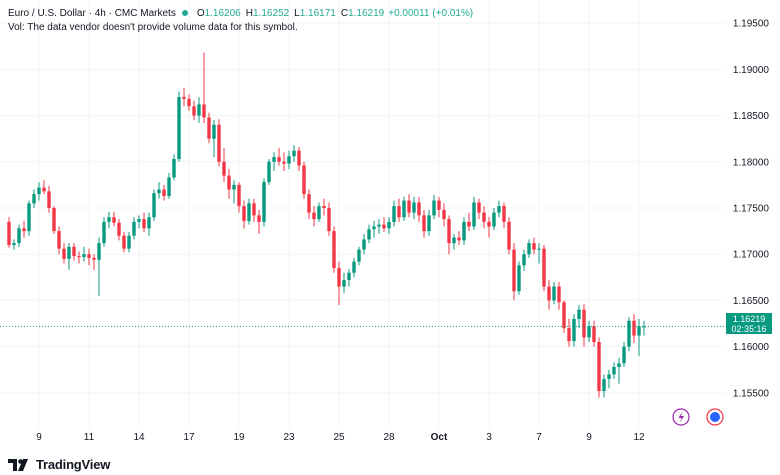 The width and height of the screenshot is (780, 475). What do you see at coordinates (681, 417) in the screenshot?
I see `lightning-icon` at bounding box center [681, 417].